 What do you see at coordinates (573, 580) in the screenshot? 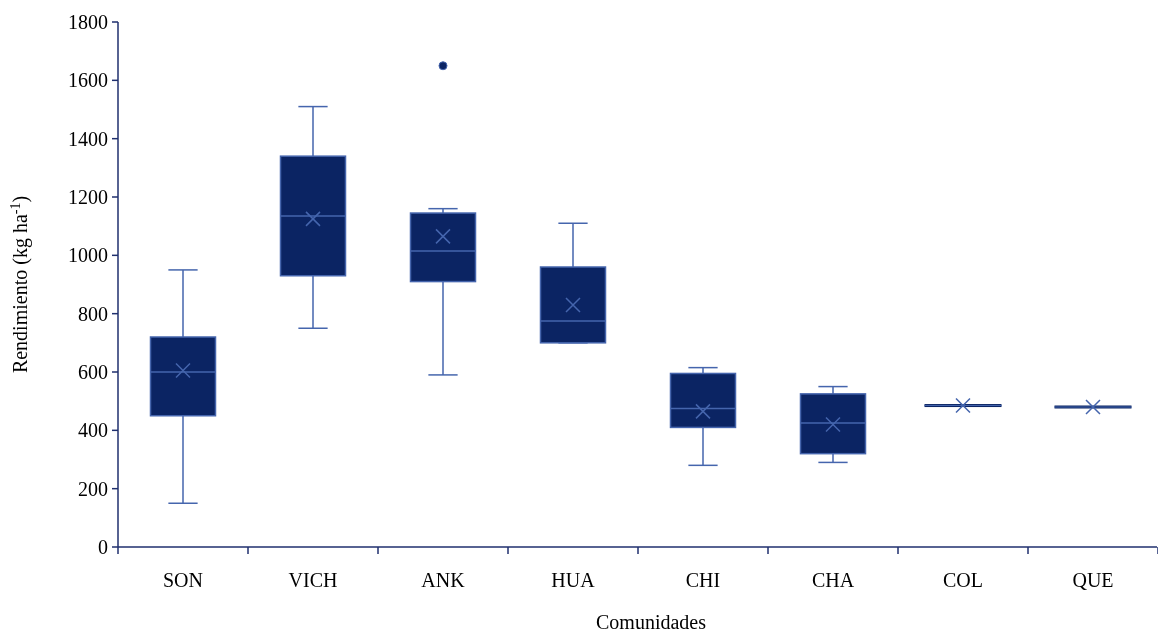
I see `x-tick-label: HUA` at bounding box center [573, 580].